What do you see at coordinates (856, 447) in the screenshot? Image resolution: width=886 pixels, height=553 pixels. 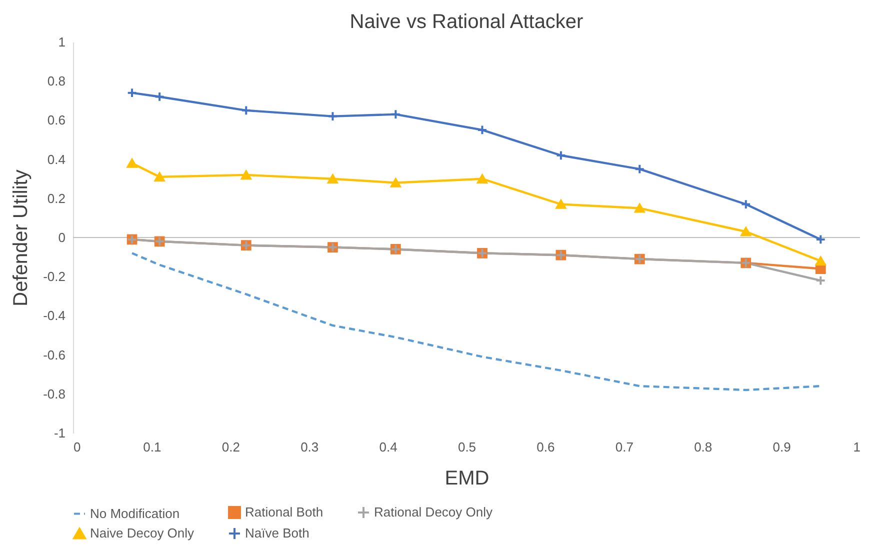 I see `x-tick-label: 1` at bounding box center [856, 447].